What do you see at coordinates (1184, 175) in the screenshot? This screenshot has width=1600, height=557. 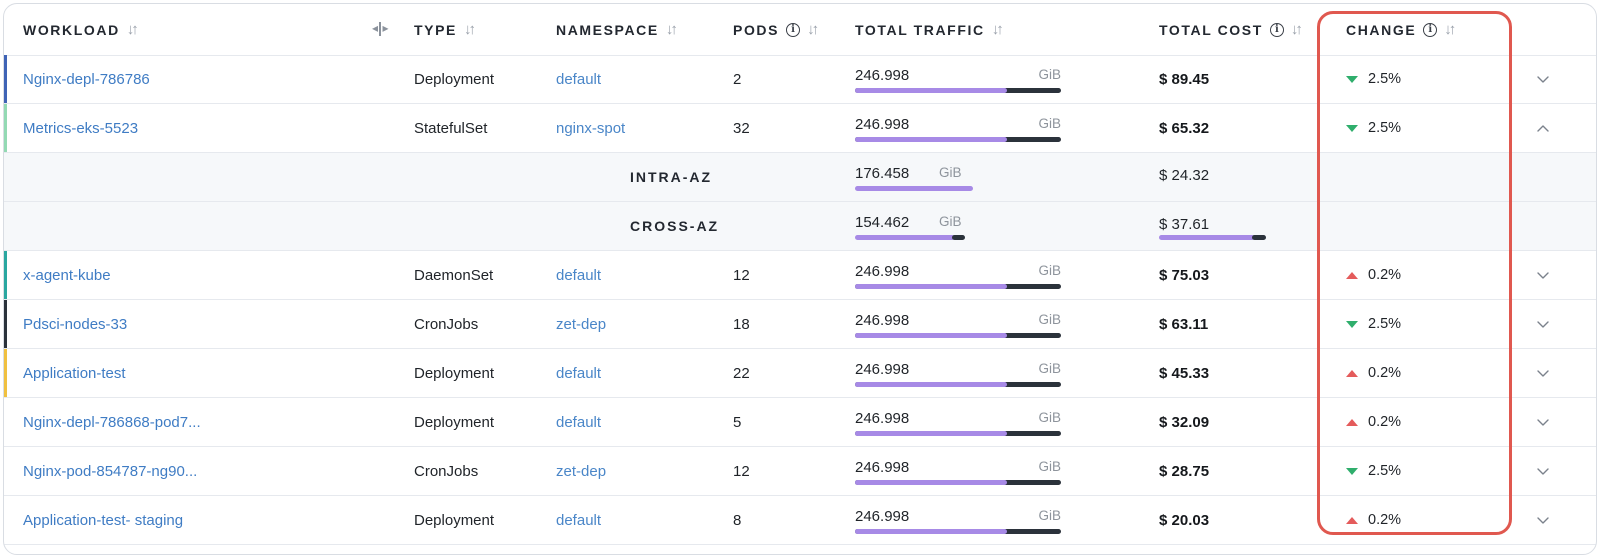 I see `subrow-cost: $ 24.32` at bounding box center [1184, 175].